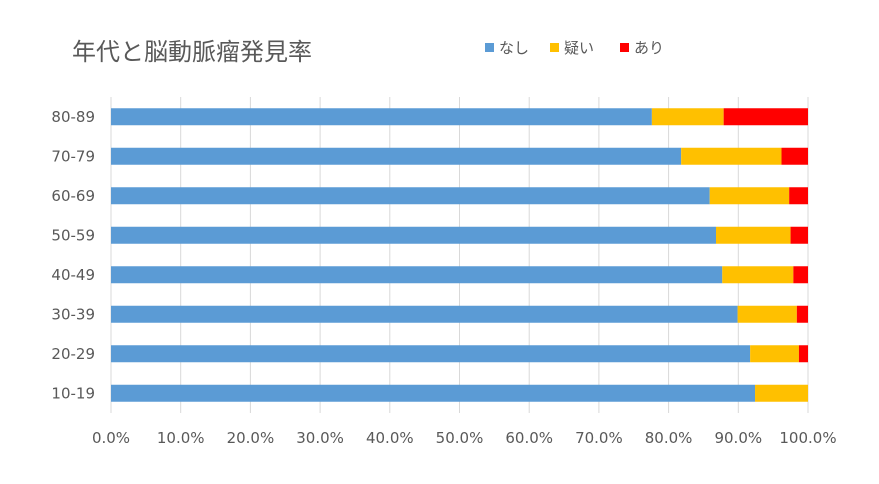 The image size is (879, 484). I want to click on x-tick-label: 40.0%, so click(390, 438).